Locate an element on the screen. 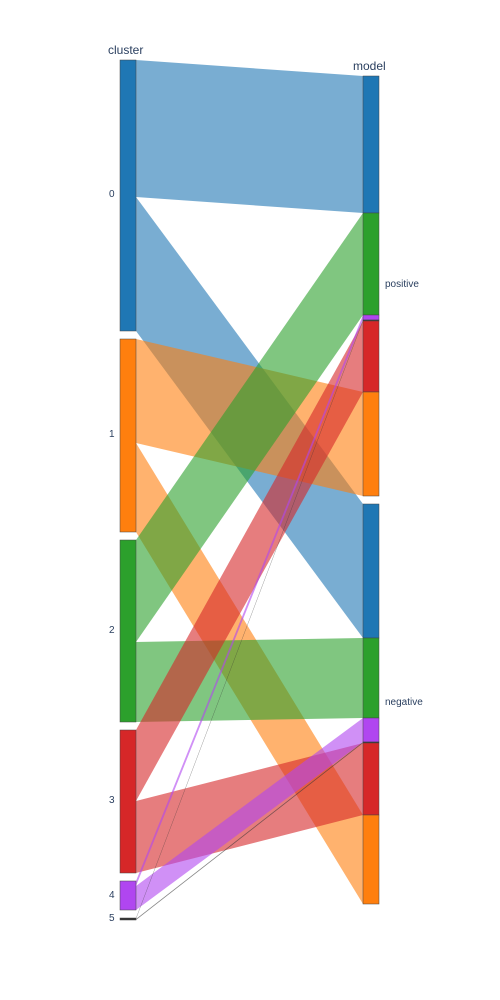 The width and height of the screenshot is (500, 1000). node-label-4: 4 is located at coordinates (112, 895).